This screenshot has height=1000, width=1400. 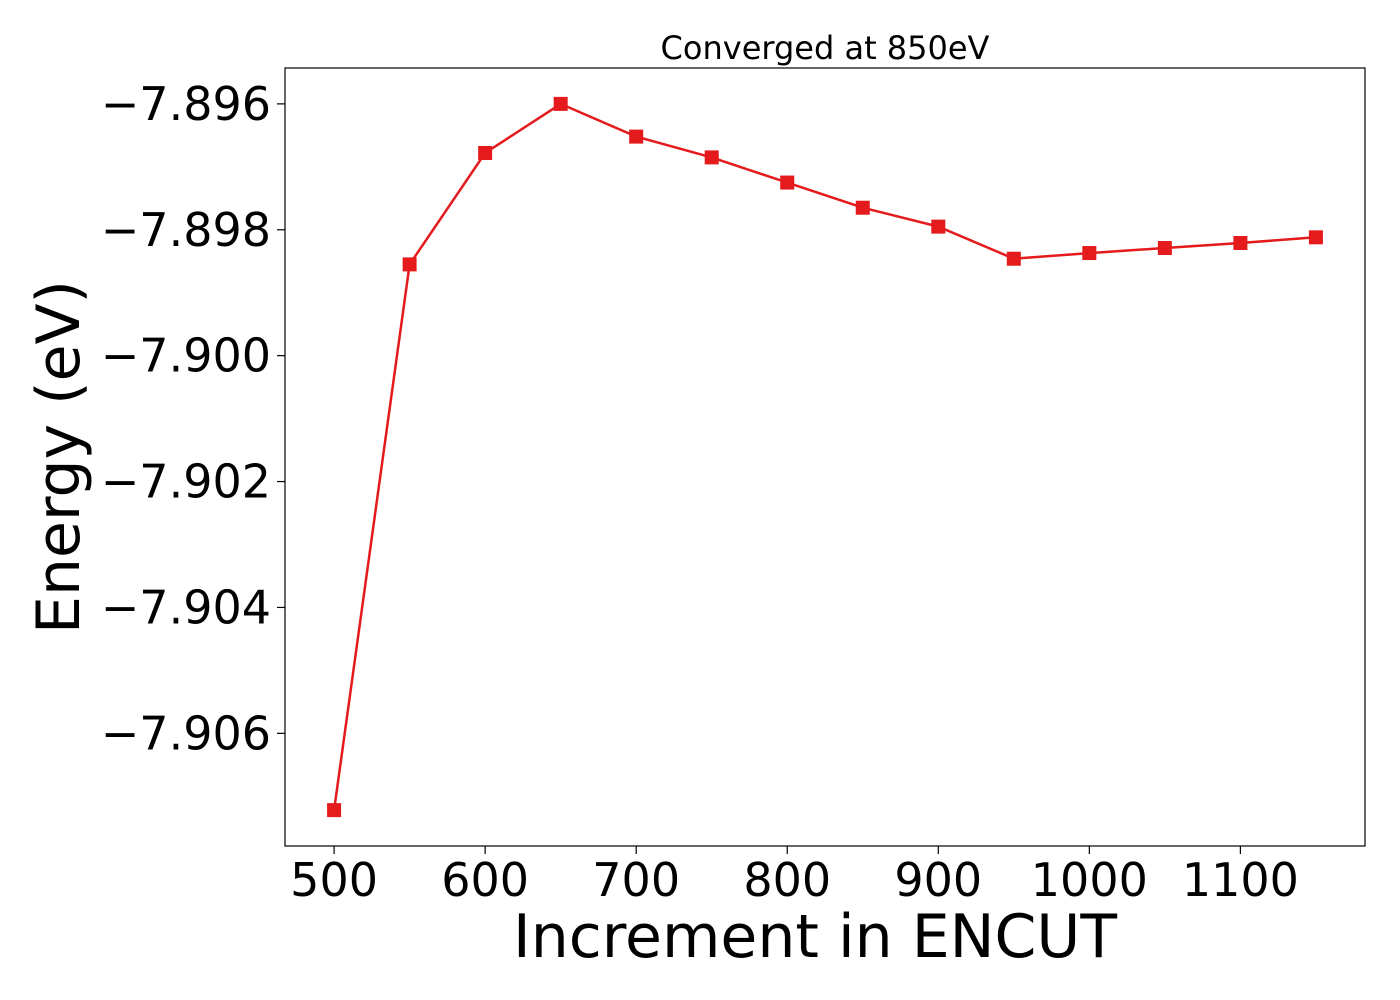 I want to click on y-tick-label: −7.900, so click(x=186, y=356).